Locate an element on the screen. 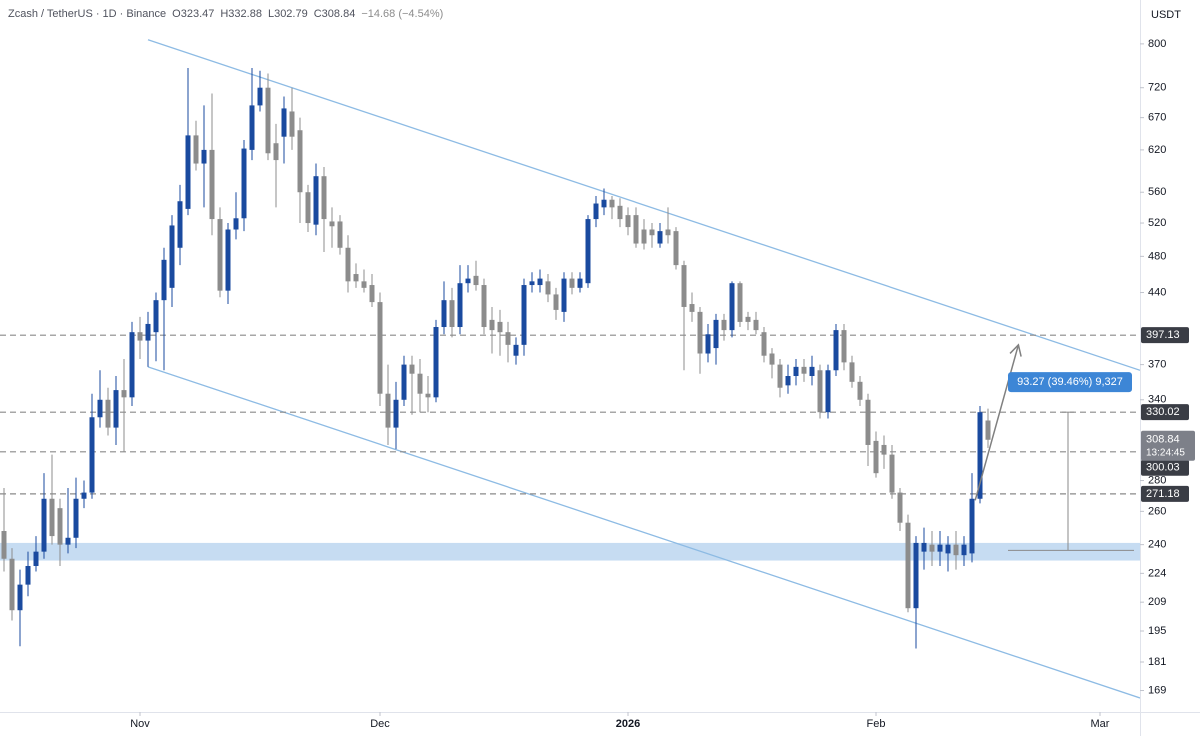  arrow-line is located at coordinates (997, 422).